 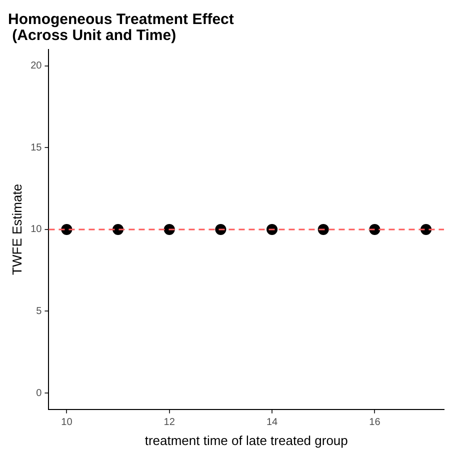 I want to click on y-tick-label: 20, so click(x=36, y=66).